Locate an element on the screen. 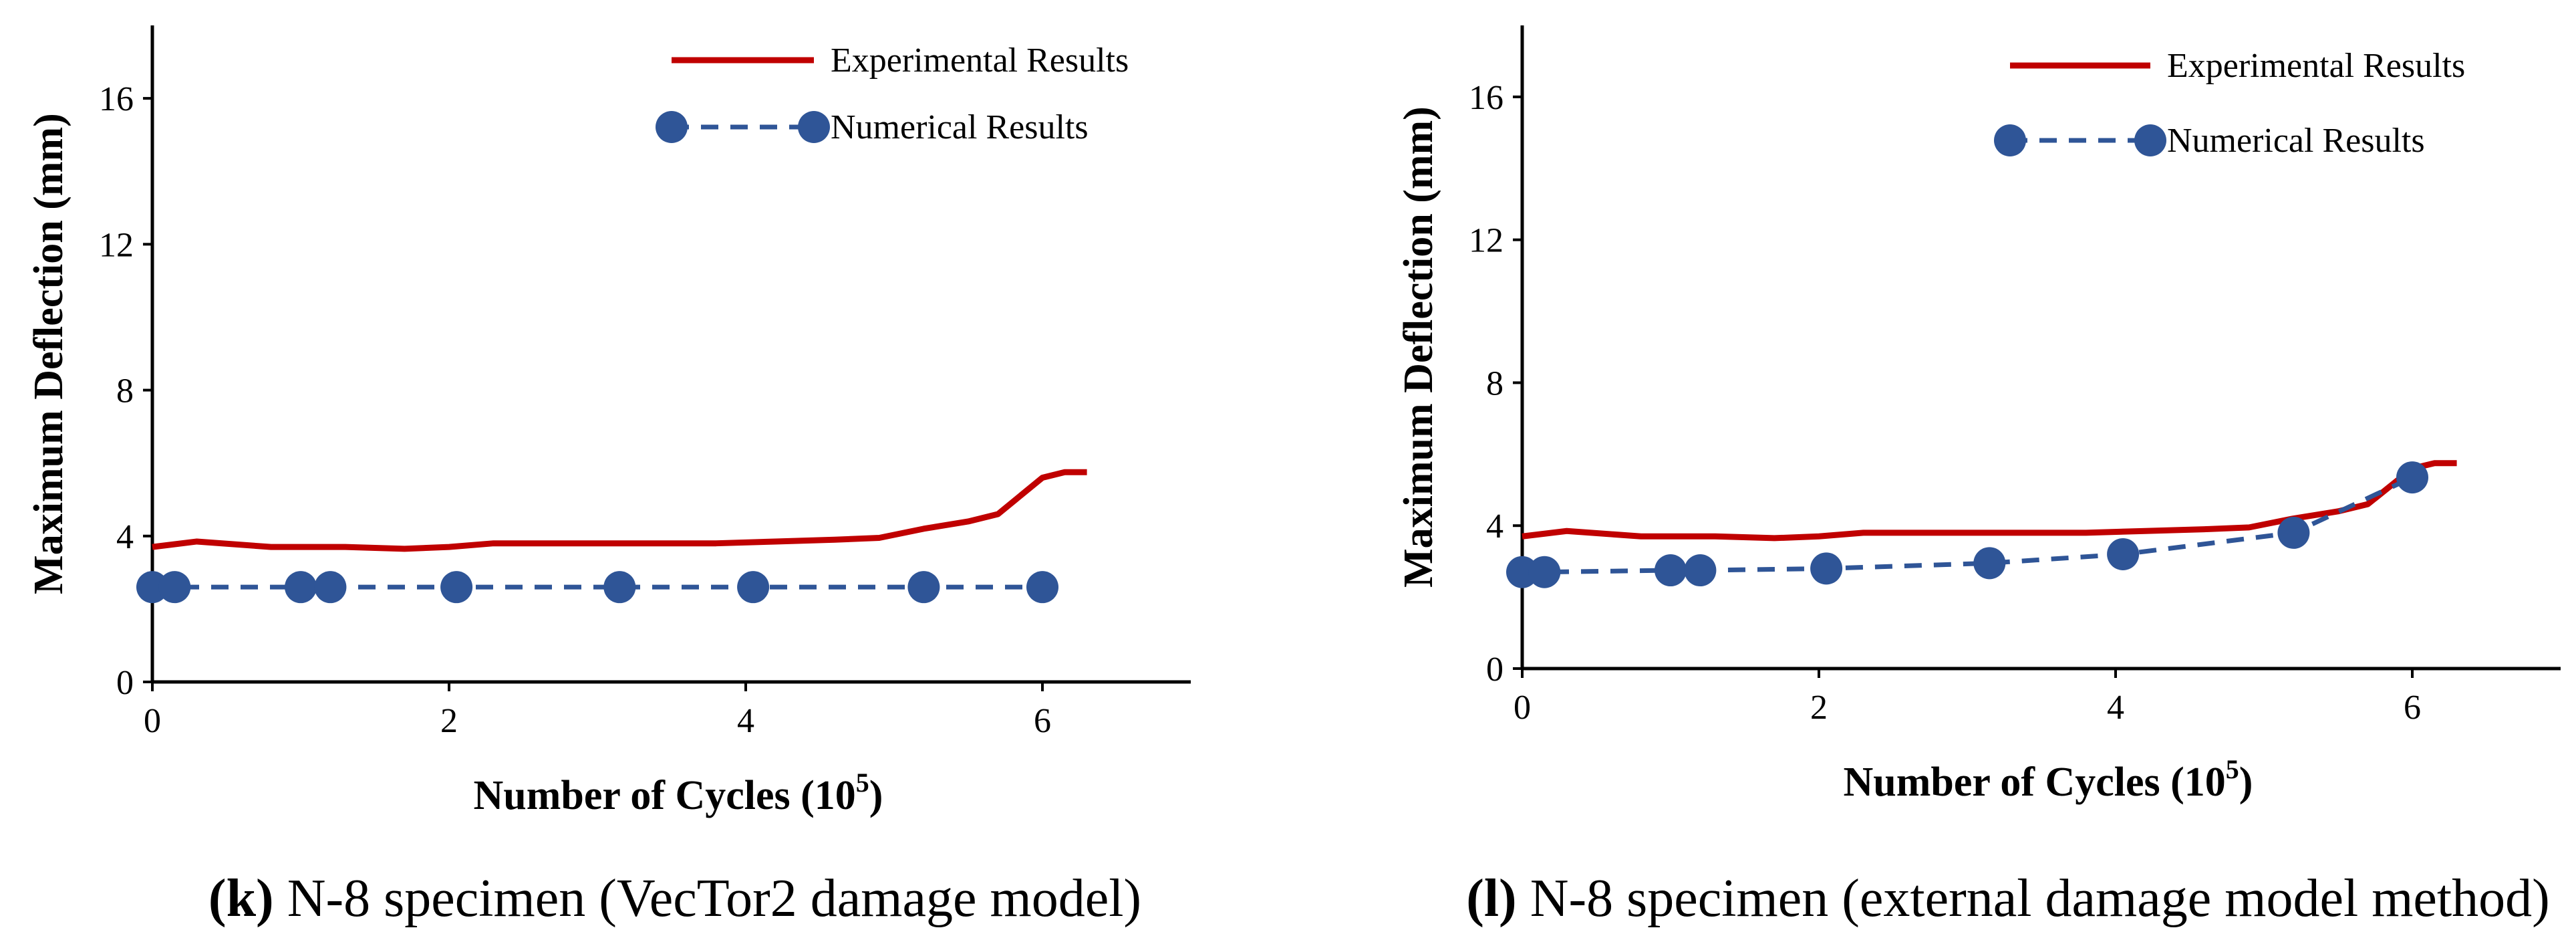 The image size is (2576, 940). series-line-numerical is located at coordinates (1968, 525).